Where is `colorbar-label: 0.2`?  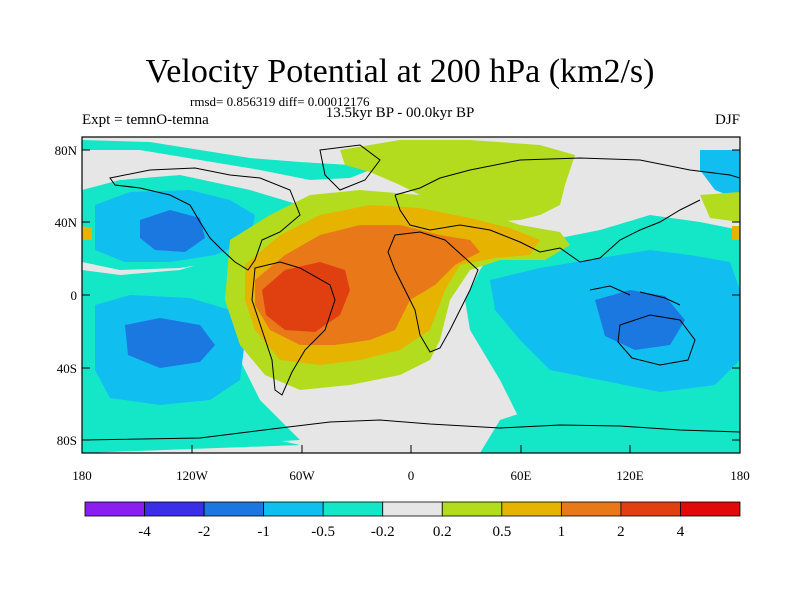 colorbar-label: 0.2 is located at coordinates (442, 532).